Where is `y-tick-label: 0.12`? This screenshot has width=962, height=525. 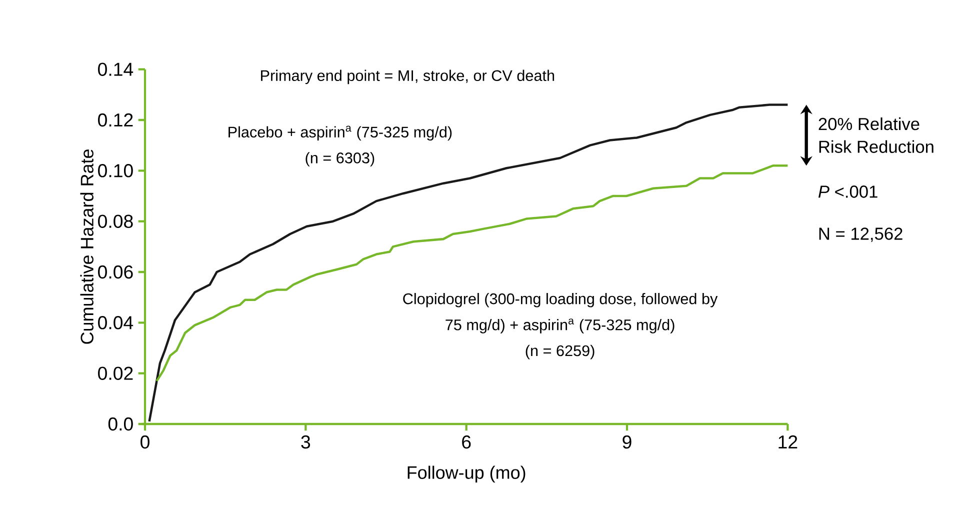 y-tick-label: 0.12 is located at coordinates (115, 120).